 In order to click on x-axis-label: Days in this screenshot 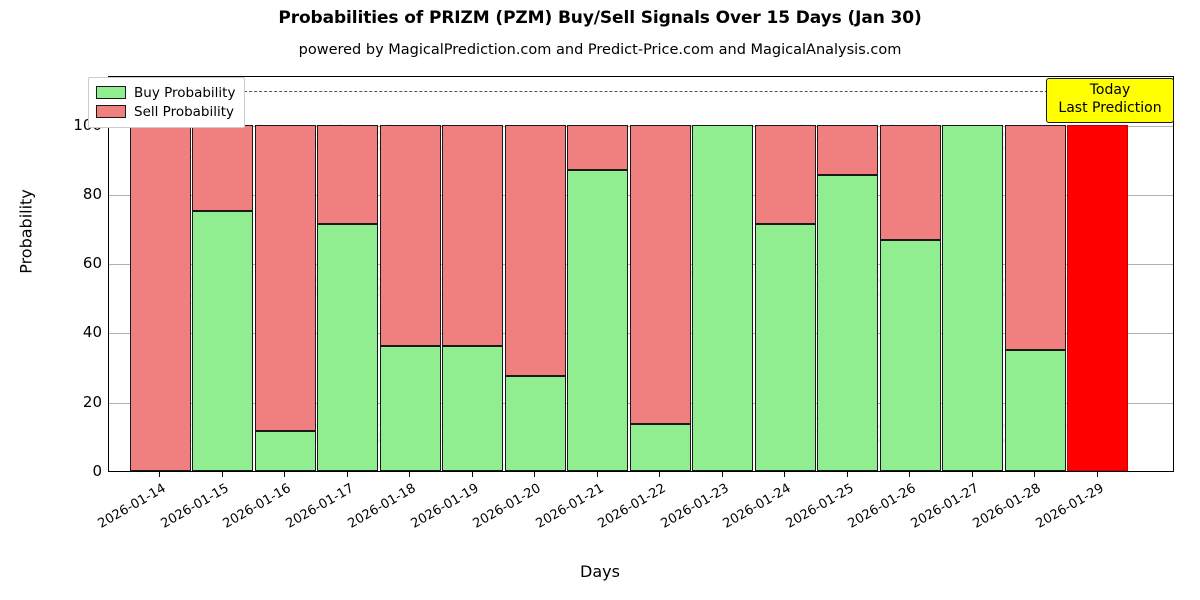, I will do `click(600, 571)`.